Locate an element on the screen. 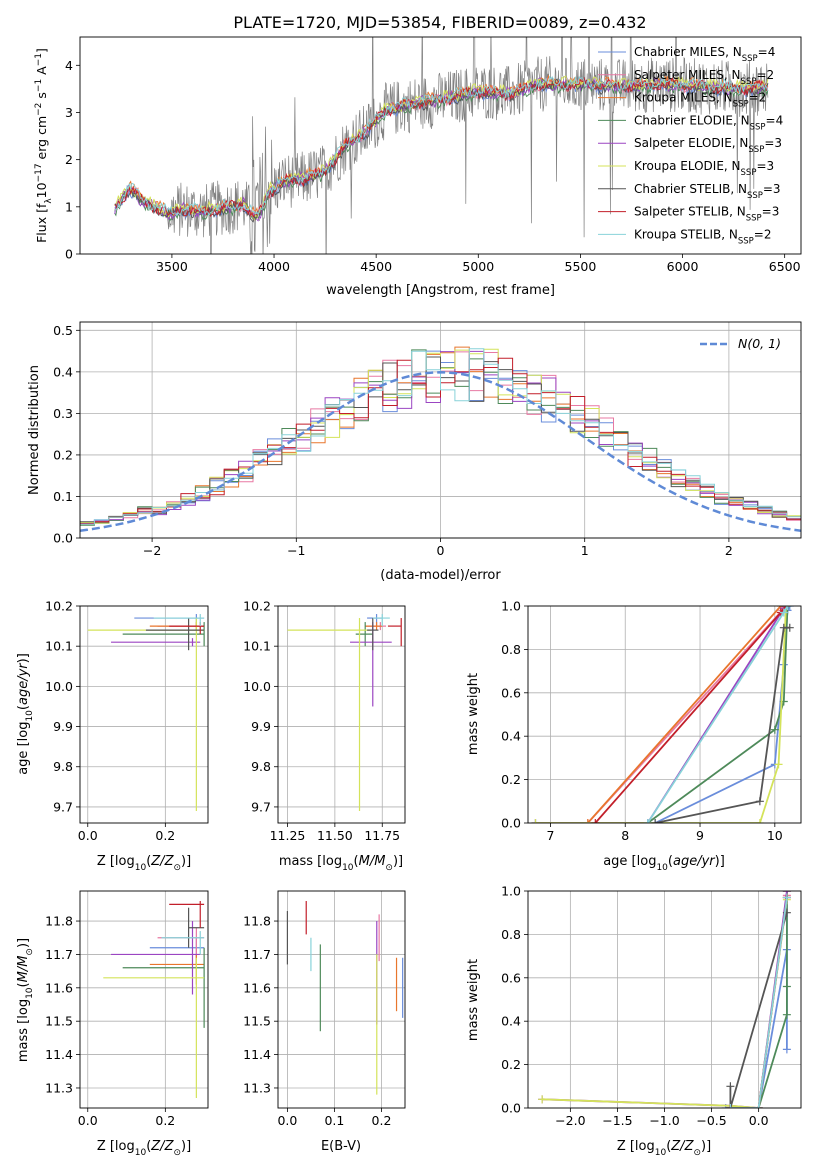 The height and width of the screenshot is (1170, 819). legend-entry: Salpeter MILES, NSSP=2 is located at coordinates (704, 77).